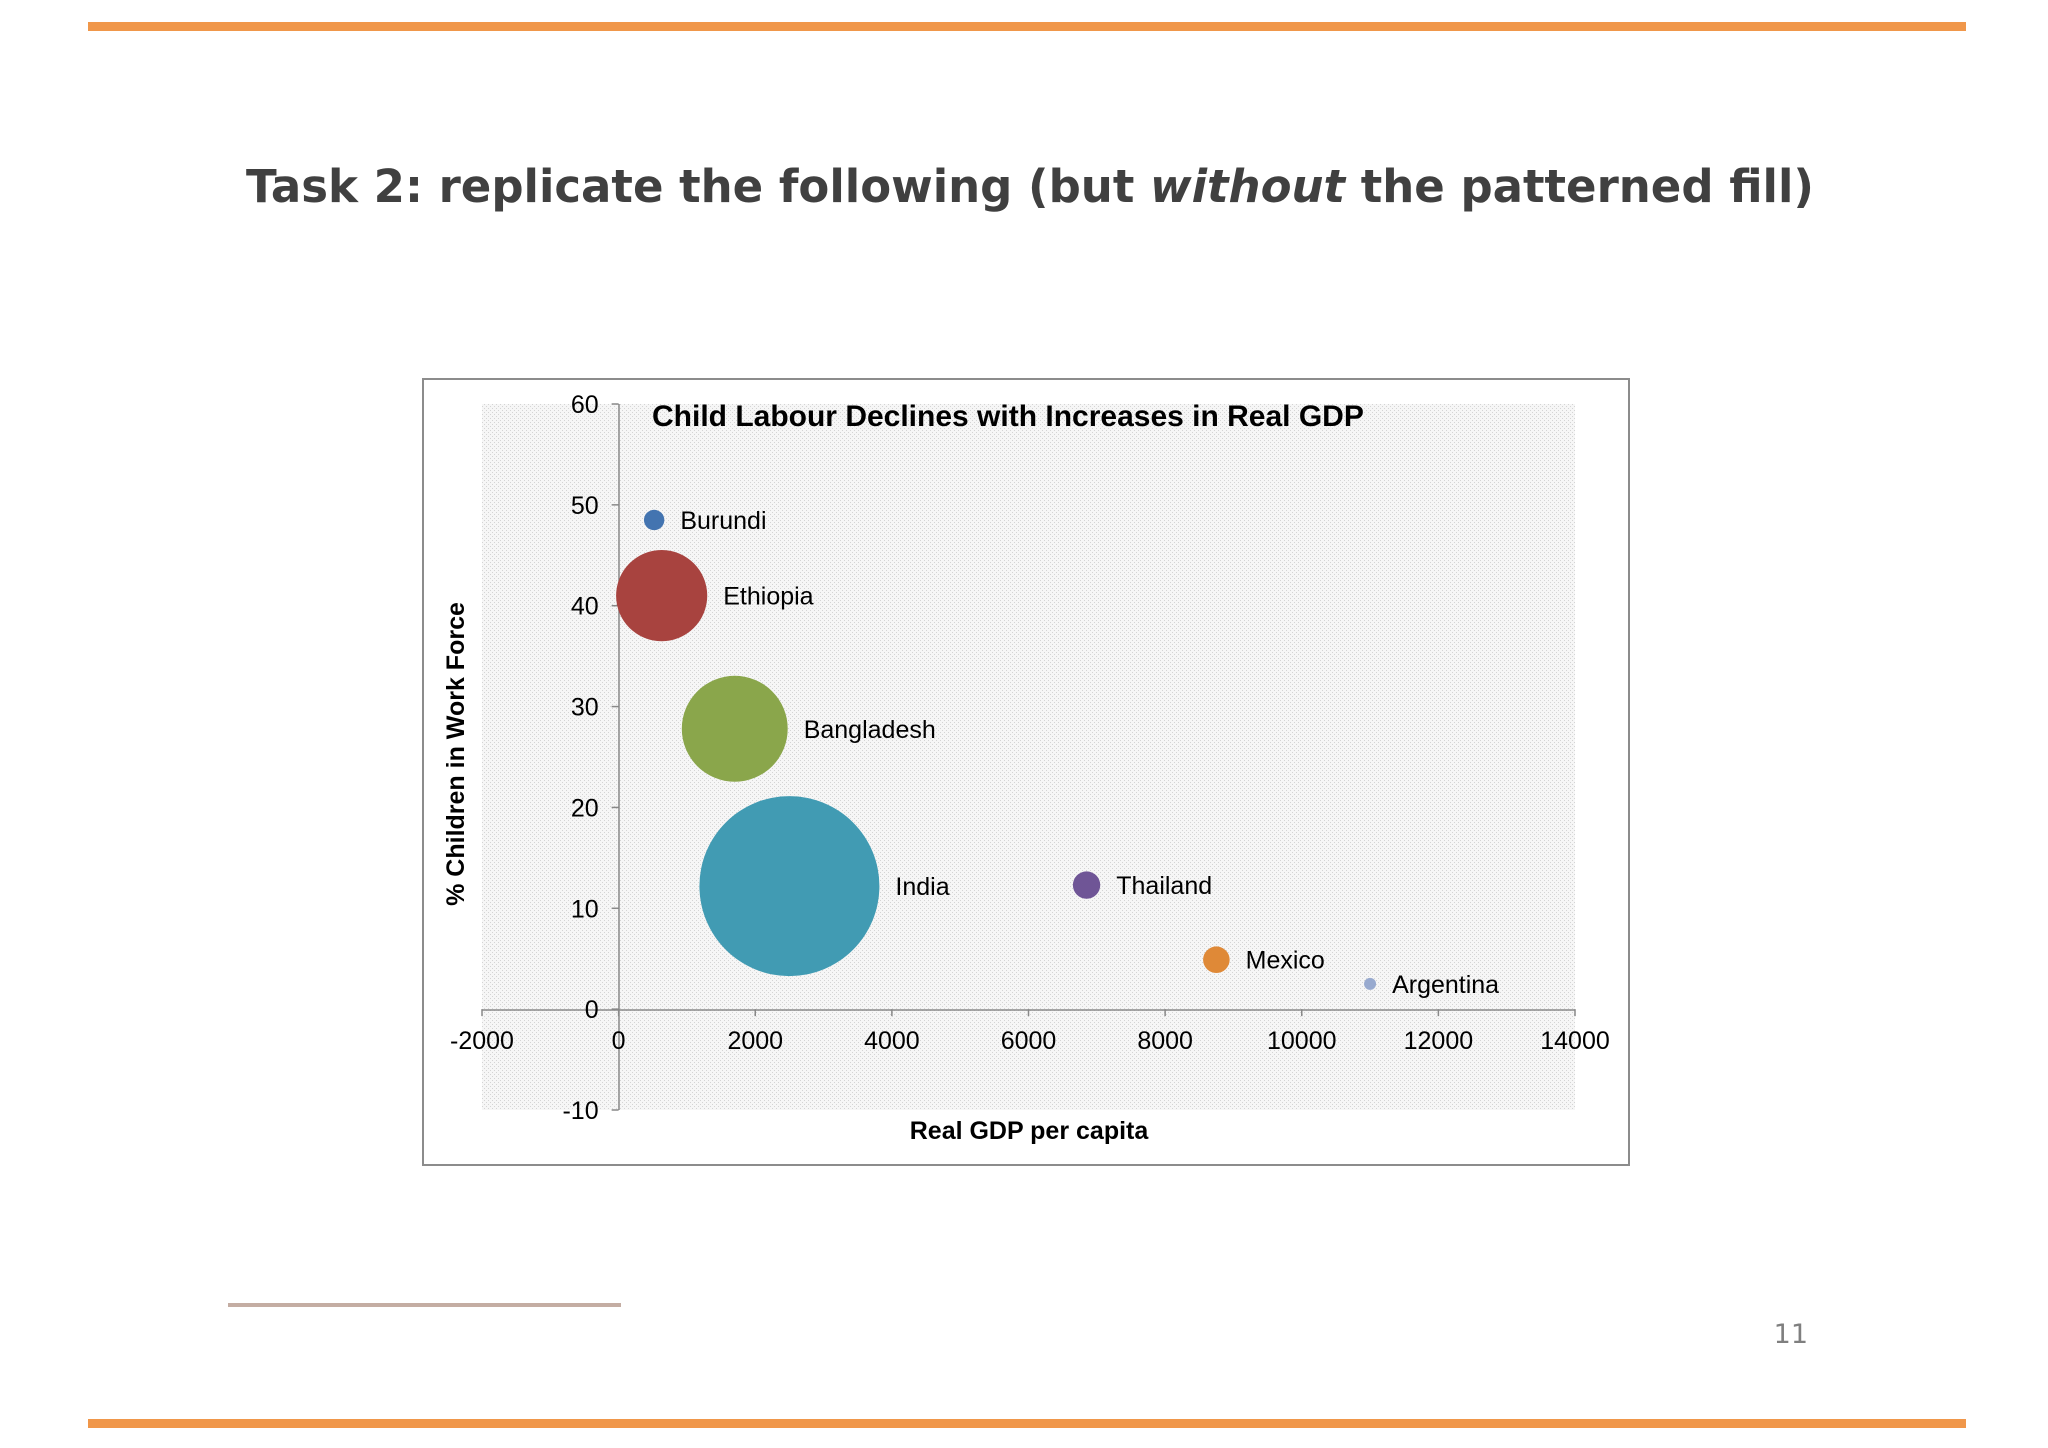 This screenshot has width=2048, height=1448. I want to click on x-axis-ticks: -2000 0 2000 4000 6000 8000 10000 12000 14000, so click(1030, 1032).